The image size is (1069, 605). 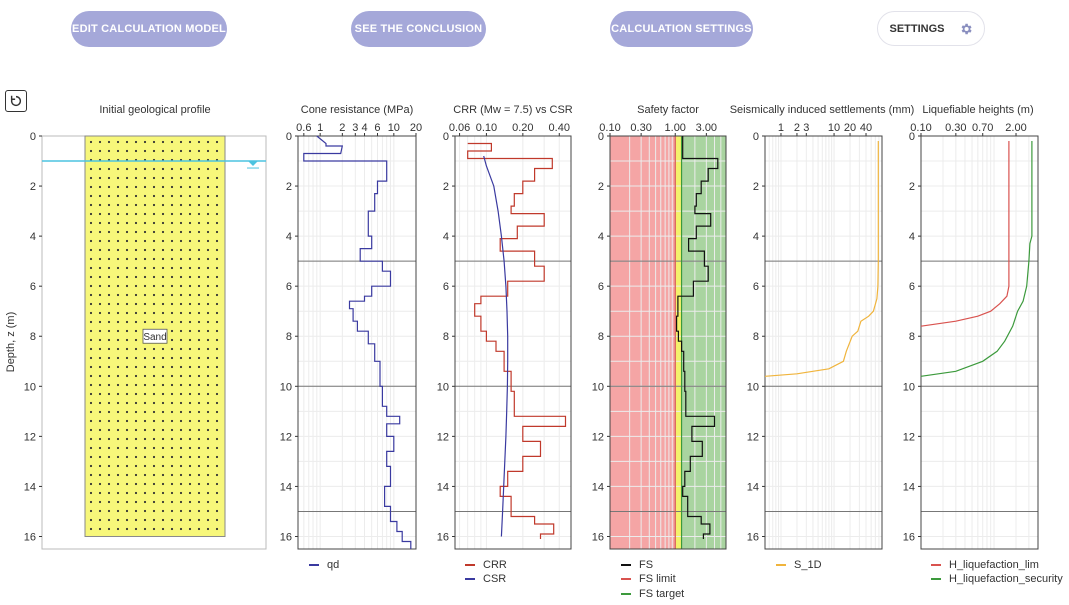 I want to click on plot-frame, so click(x=513, y=342).